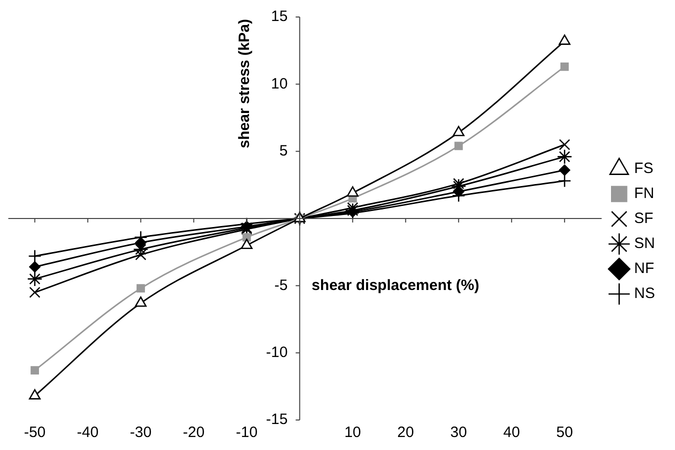  I want to click on x-tick-label: 10, so click(353, 433).